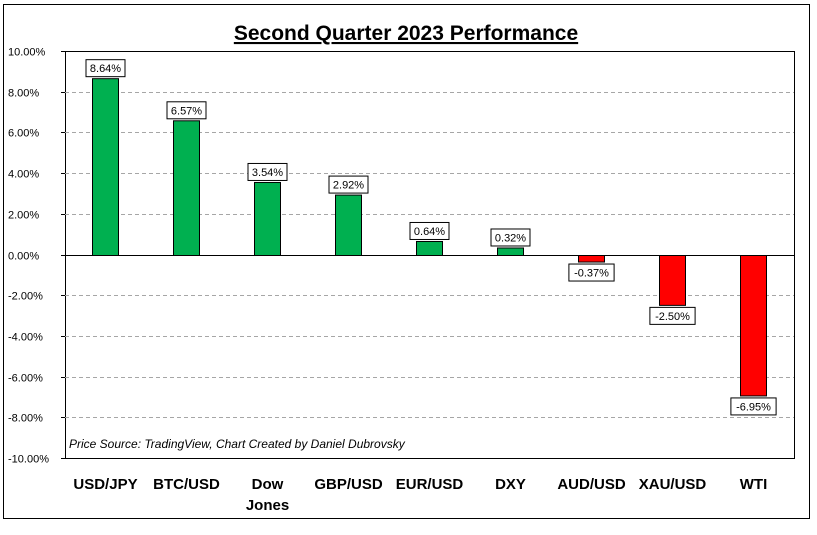 The height and width of the screenshot is (535, 817). I want to click on y-tick-label: 0.00%, so click(23, 257).